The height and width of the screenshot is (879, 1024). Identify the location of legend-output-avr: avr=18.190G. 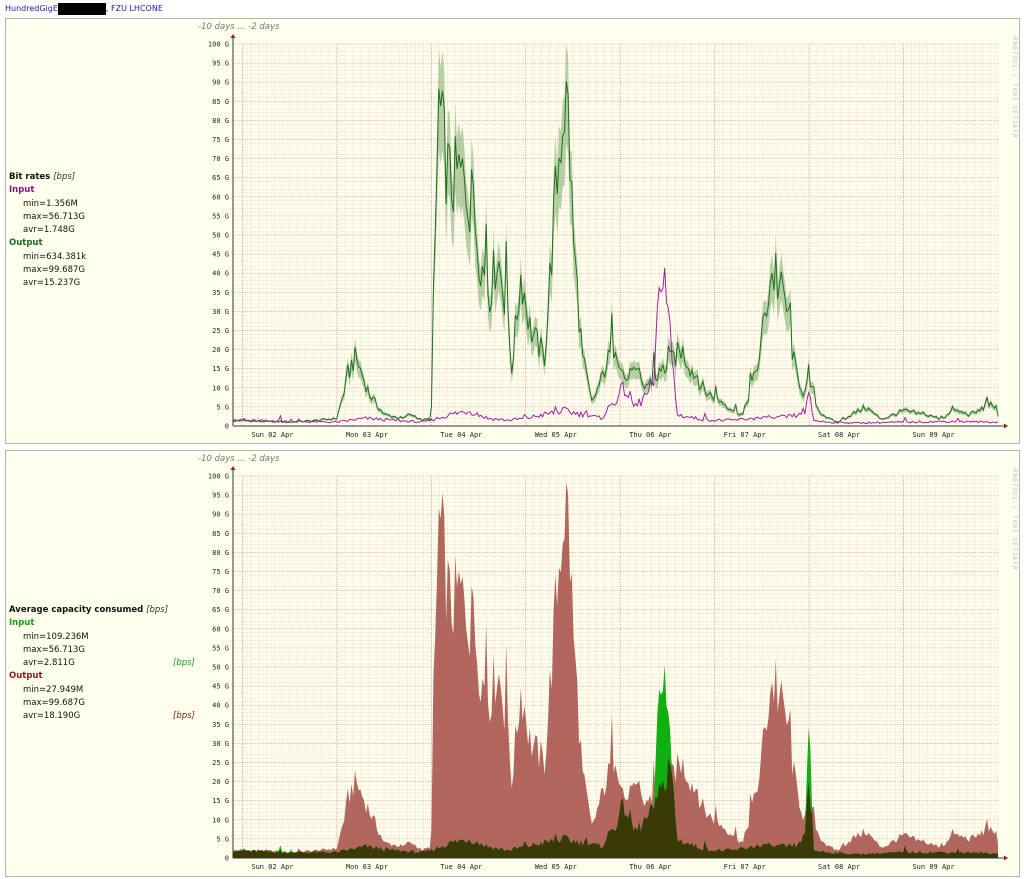
(52, 716).